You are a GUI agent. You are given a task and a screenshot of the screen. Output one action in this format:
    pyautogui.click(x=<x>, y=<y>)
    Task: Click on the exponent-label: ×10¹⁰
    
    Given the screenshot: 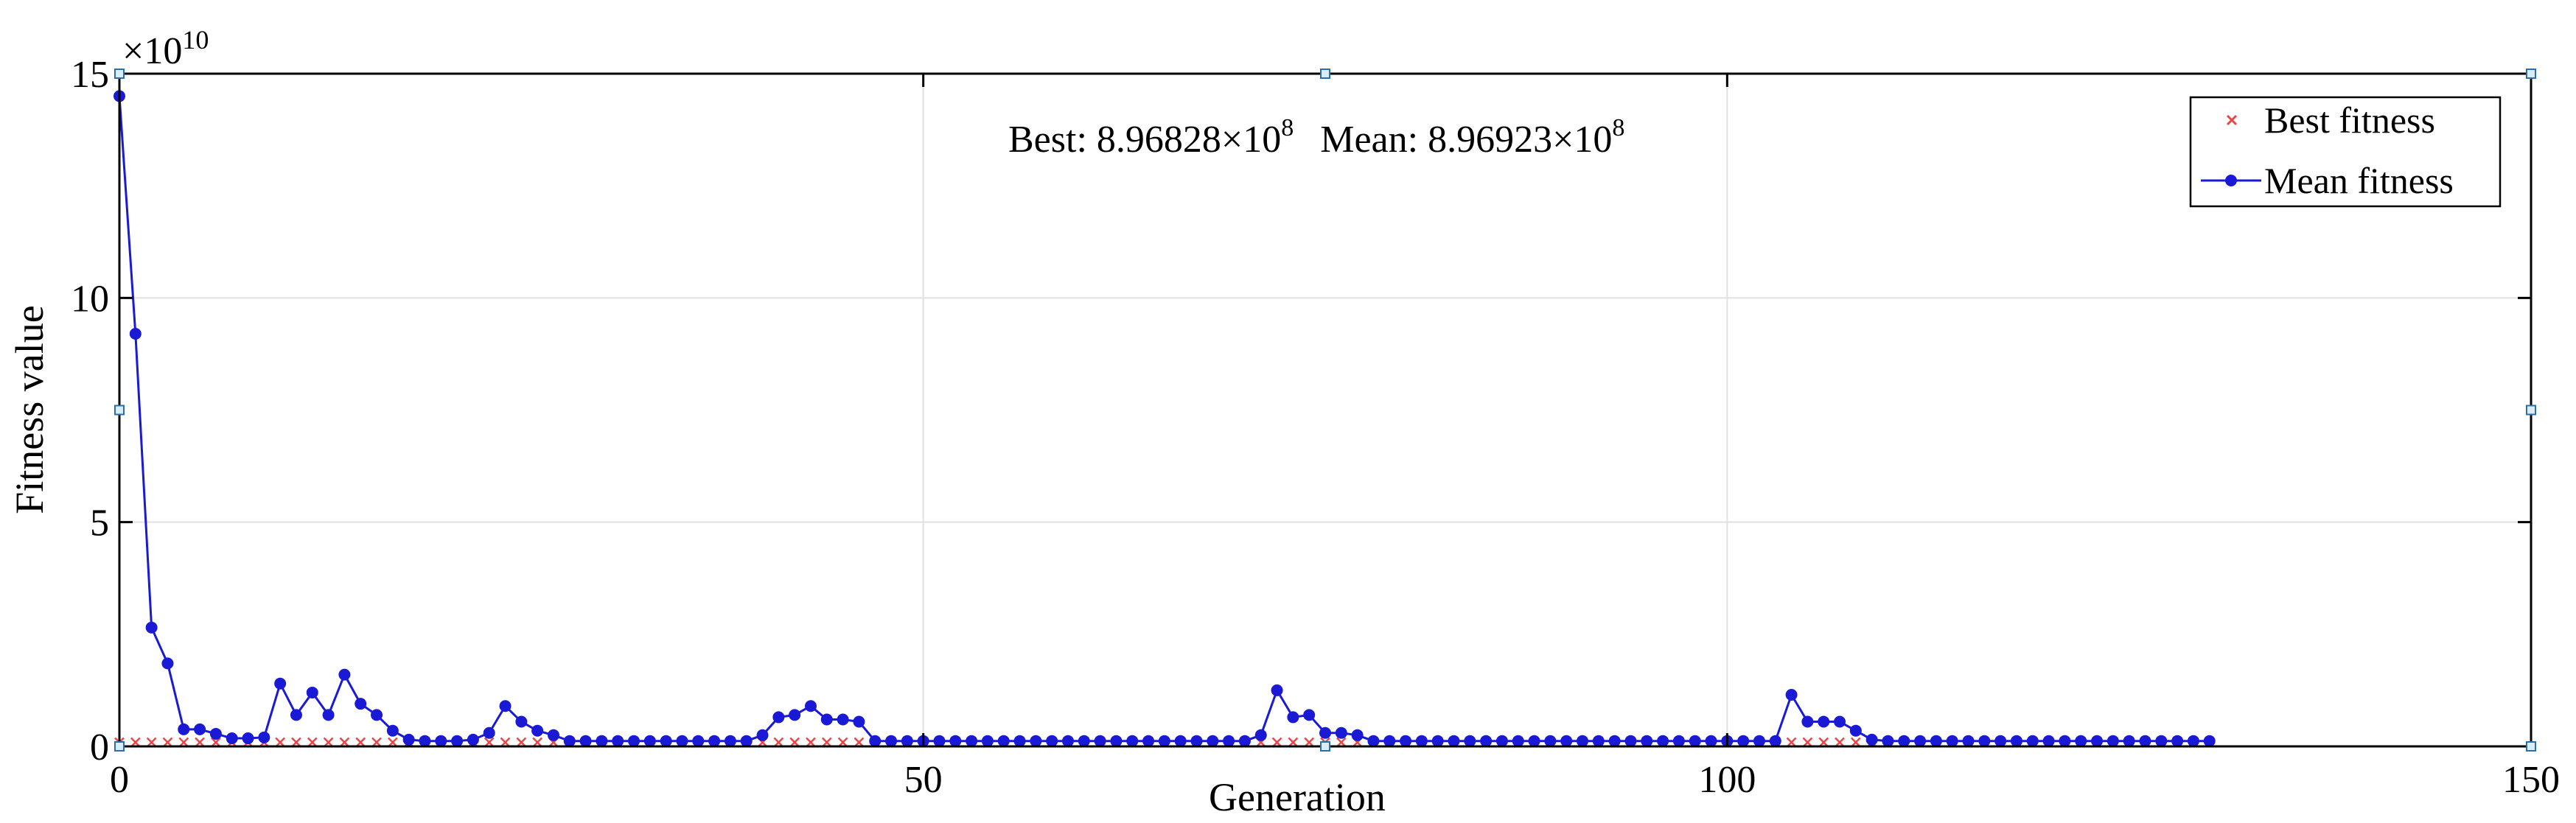 What is the action you would take?
    pyautogui.click(x=165, y=48)
    